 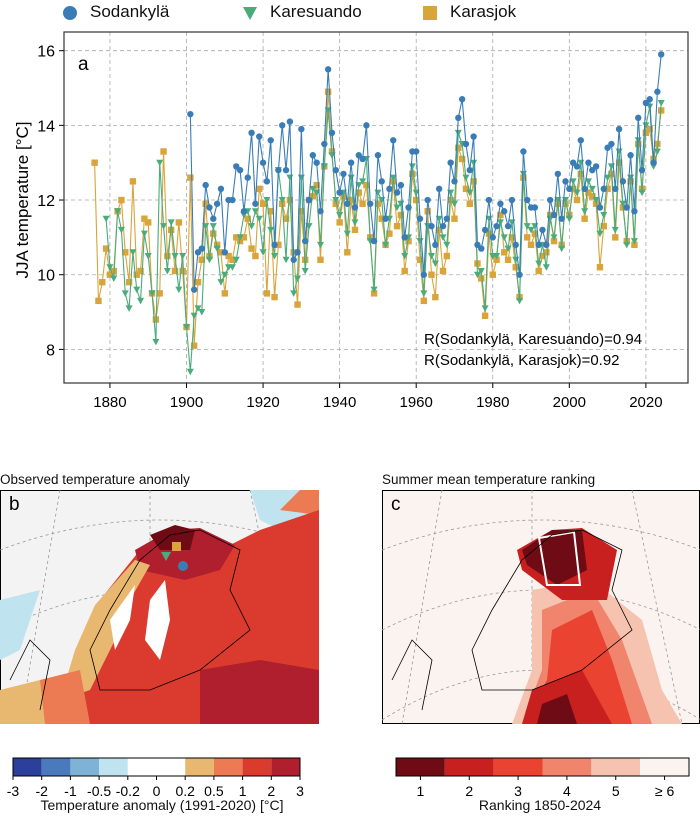 I want to click on colorbar-tick-label: 0.2, so click(x=185, y=790).